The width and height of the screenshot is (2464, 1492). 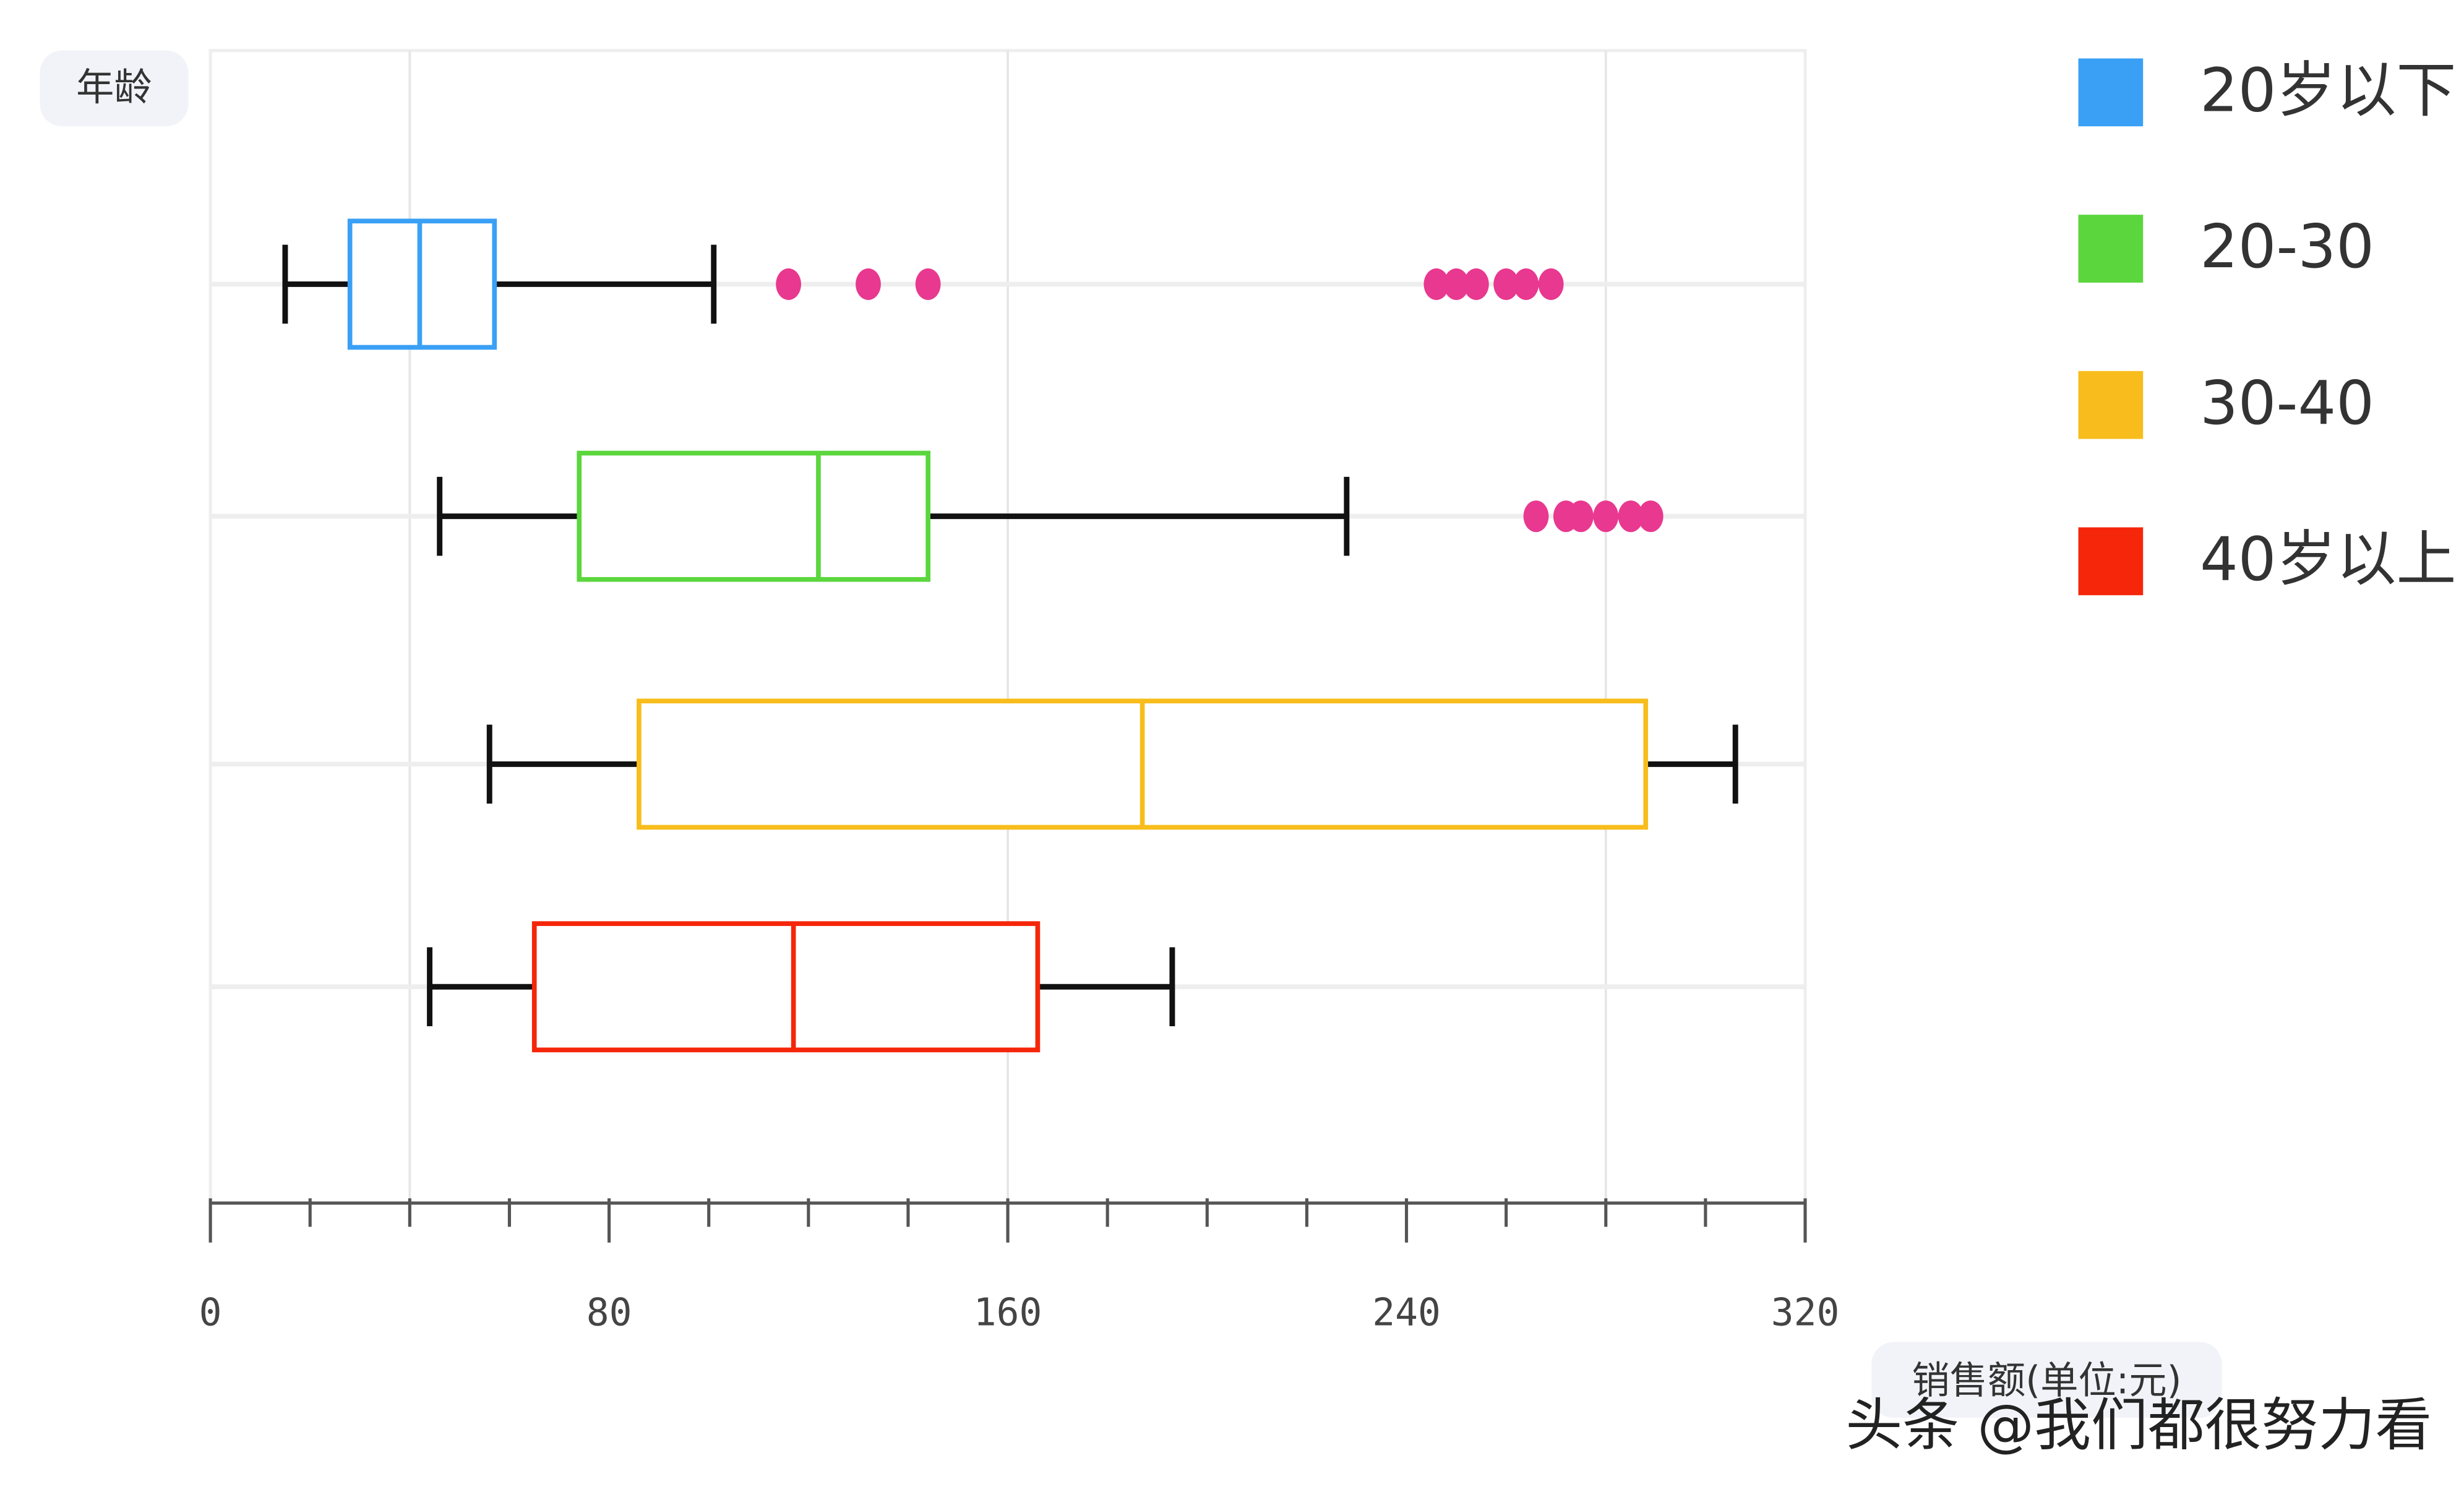 I want to click on x-label-pill, so click(x=2046, y=1380).